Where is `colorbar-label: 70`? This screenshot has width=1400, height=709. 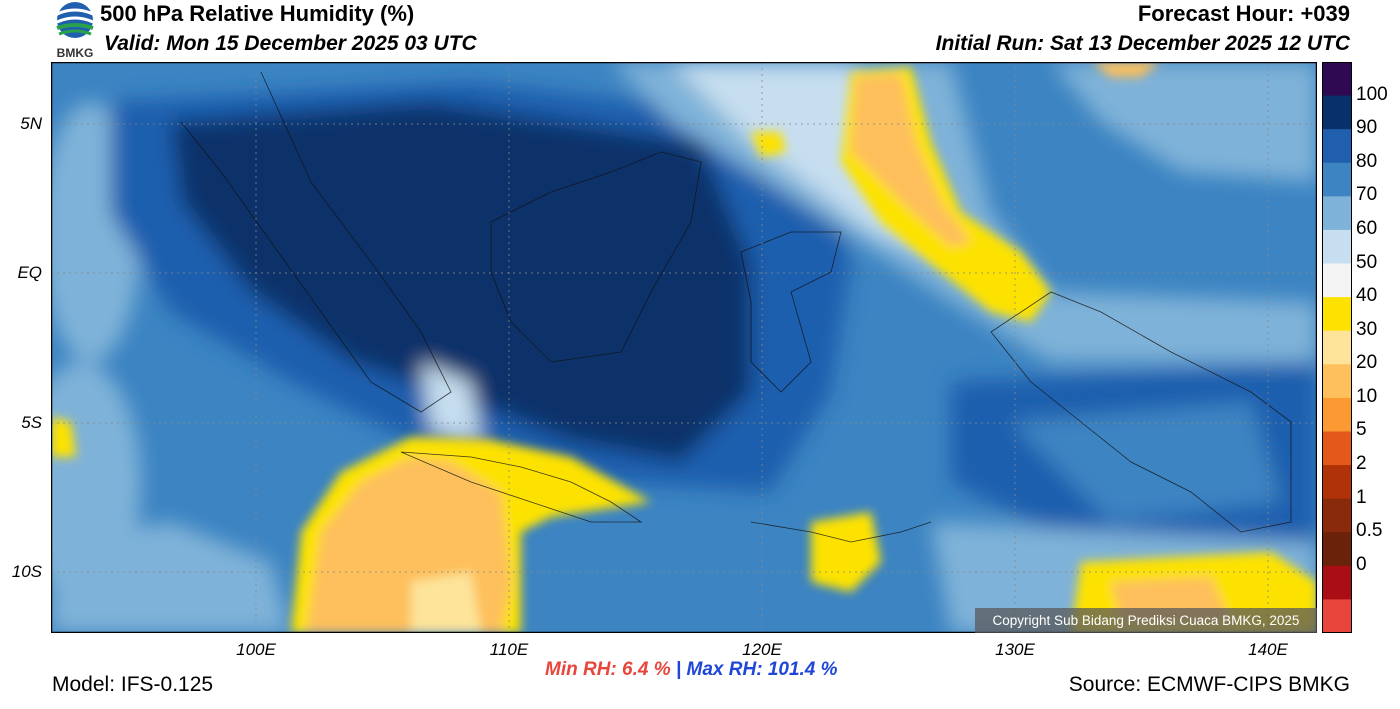
colorbar-label: 70 is located at coordinates (1367, 195).